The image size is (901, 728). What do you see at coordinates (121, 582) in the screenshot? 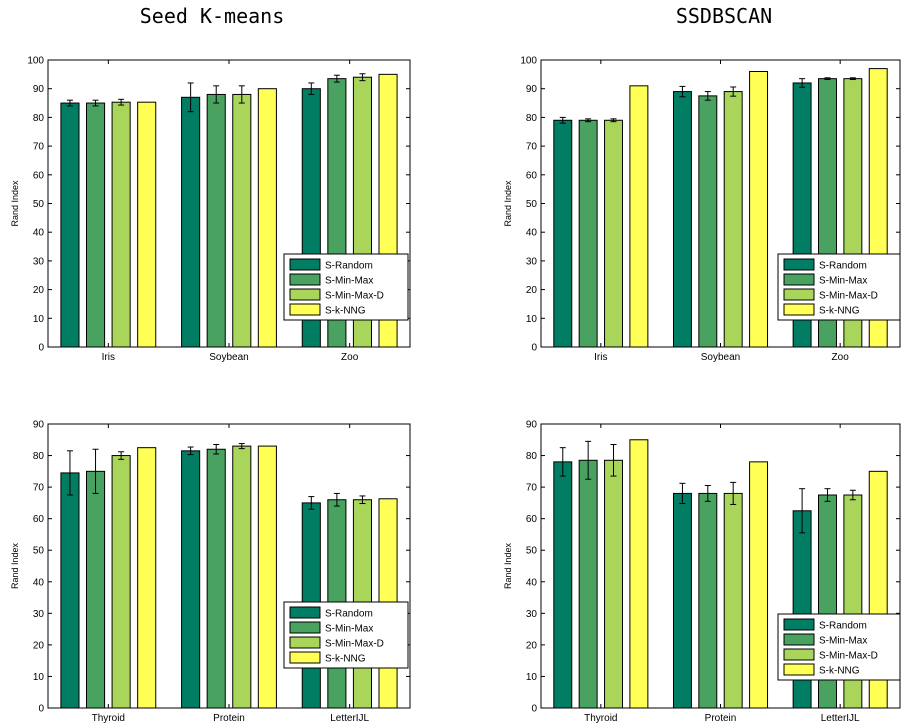
I see `bar-s-min-max-d-thyroid` at bounding box center [121, 582].